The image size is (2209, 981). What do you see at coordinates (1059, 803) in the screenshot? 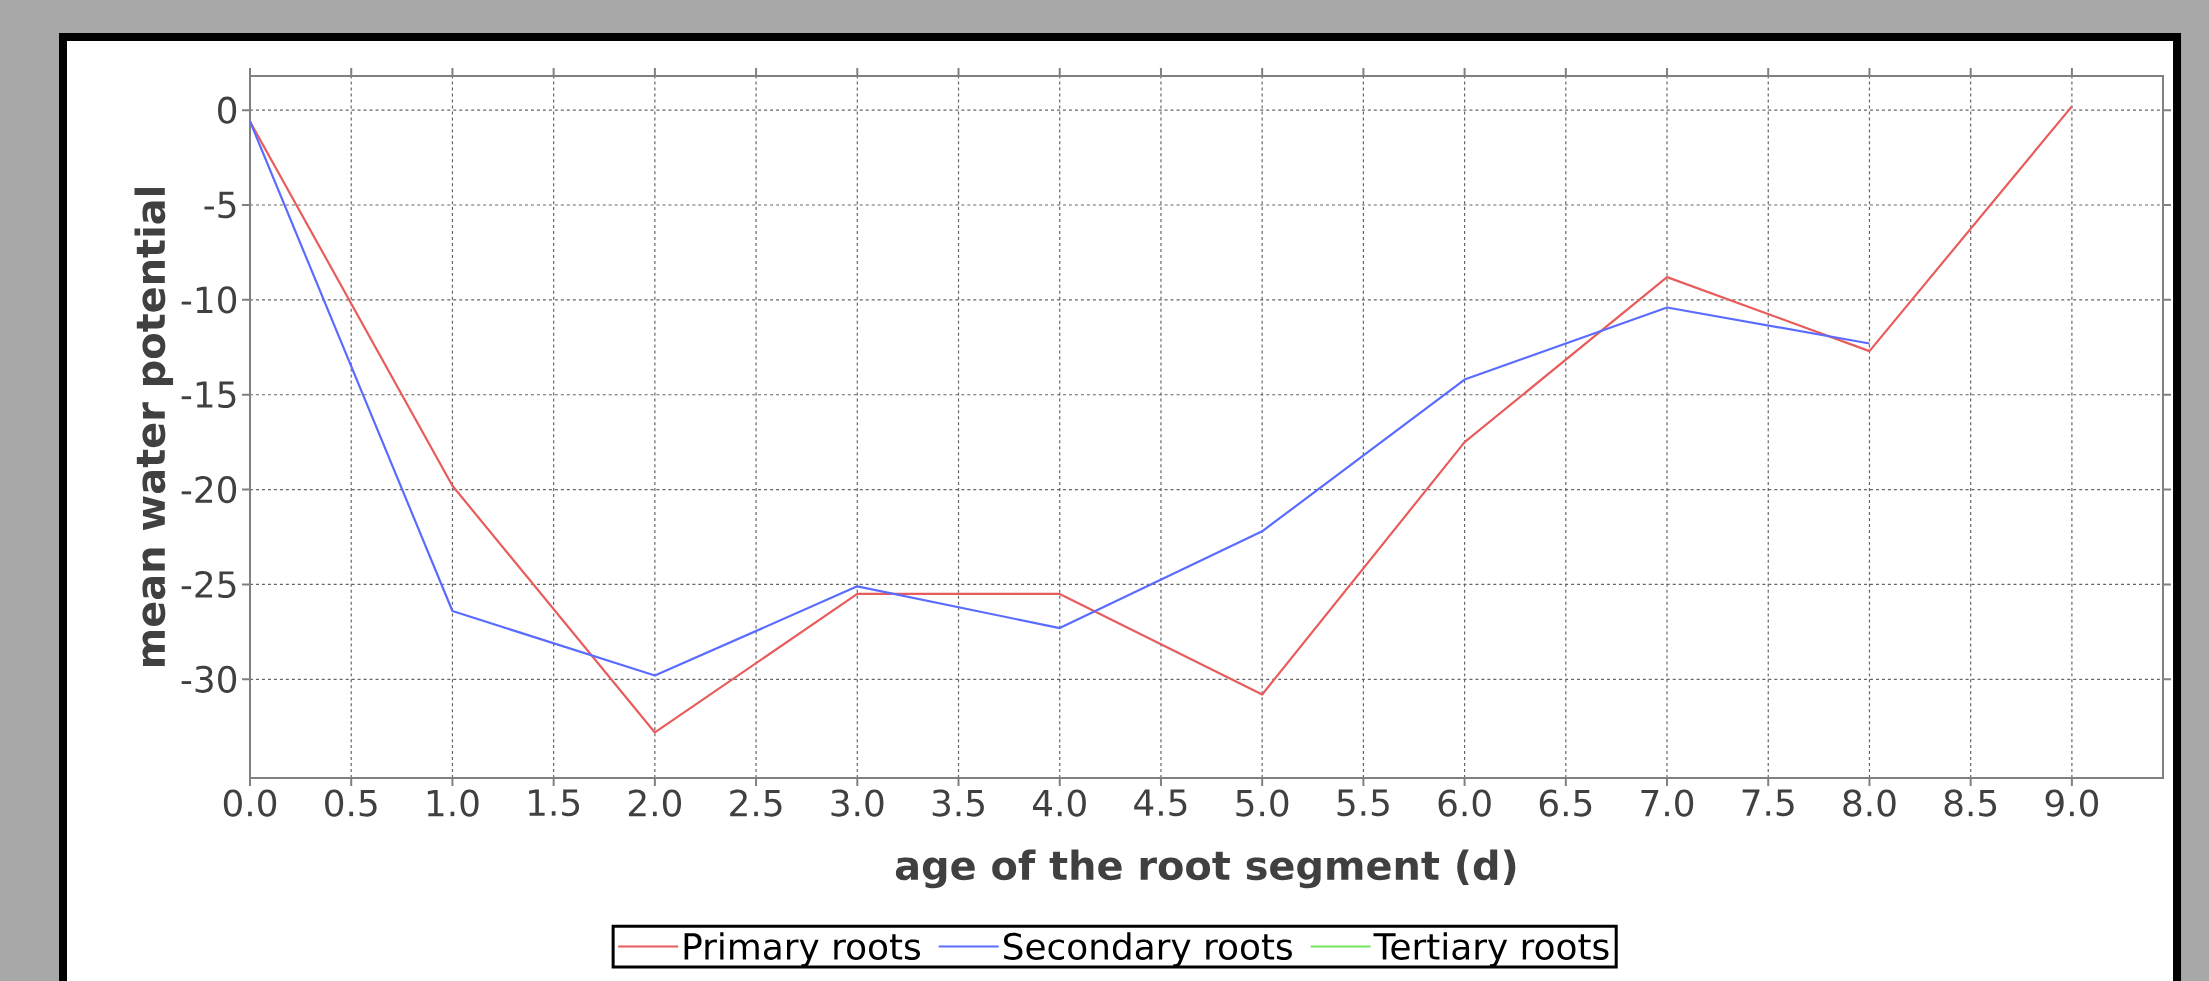
I see `x-tick-label: 4.0` at bounding box center [1059, 803].